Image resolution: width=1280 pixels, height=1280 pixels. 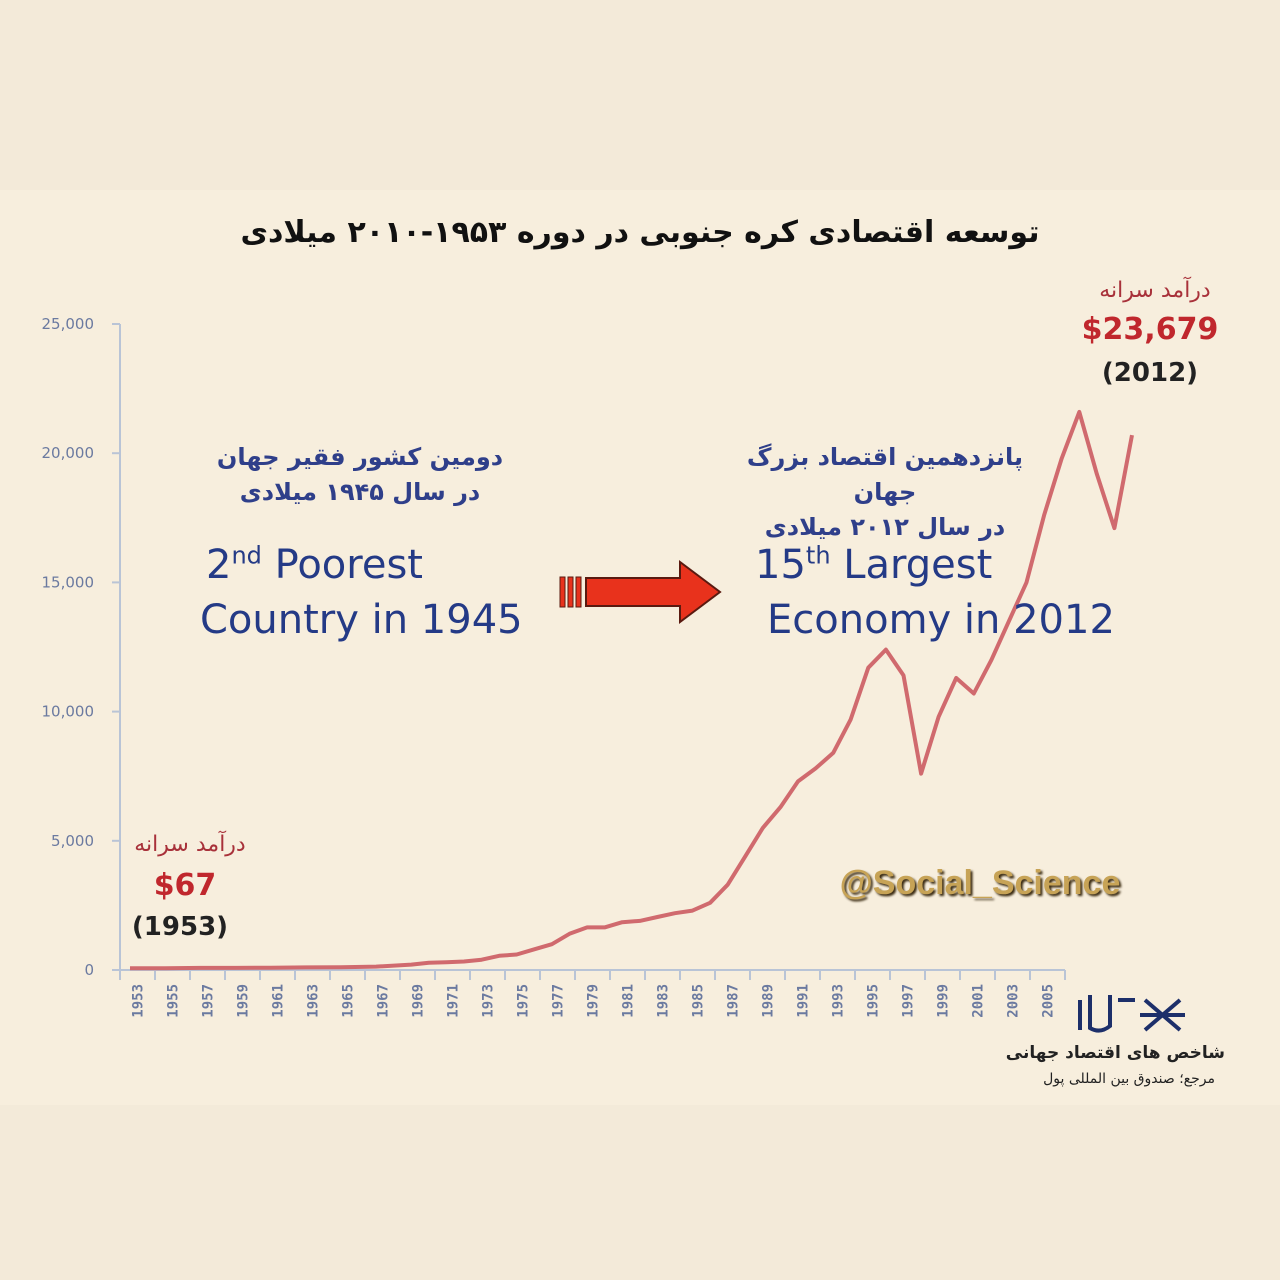 I want to click on x-tick-label: 1985, so click(x=699, y=1001).